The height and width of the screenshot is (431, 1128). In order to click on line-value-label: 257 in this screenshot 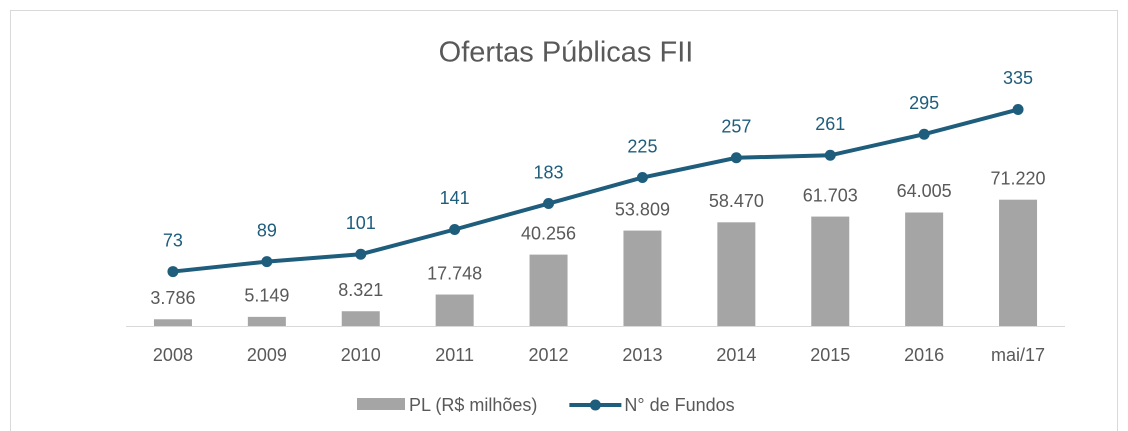, I will do `click(736, 126)`.